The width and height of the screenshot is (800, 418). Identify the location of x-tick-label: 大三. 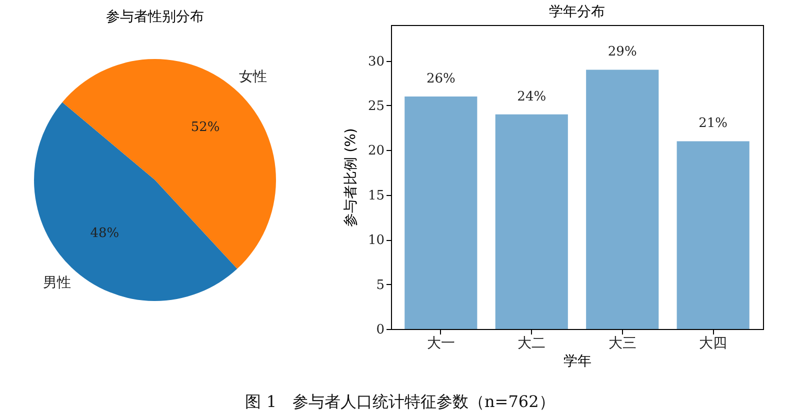
(622, 344).